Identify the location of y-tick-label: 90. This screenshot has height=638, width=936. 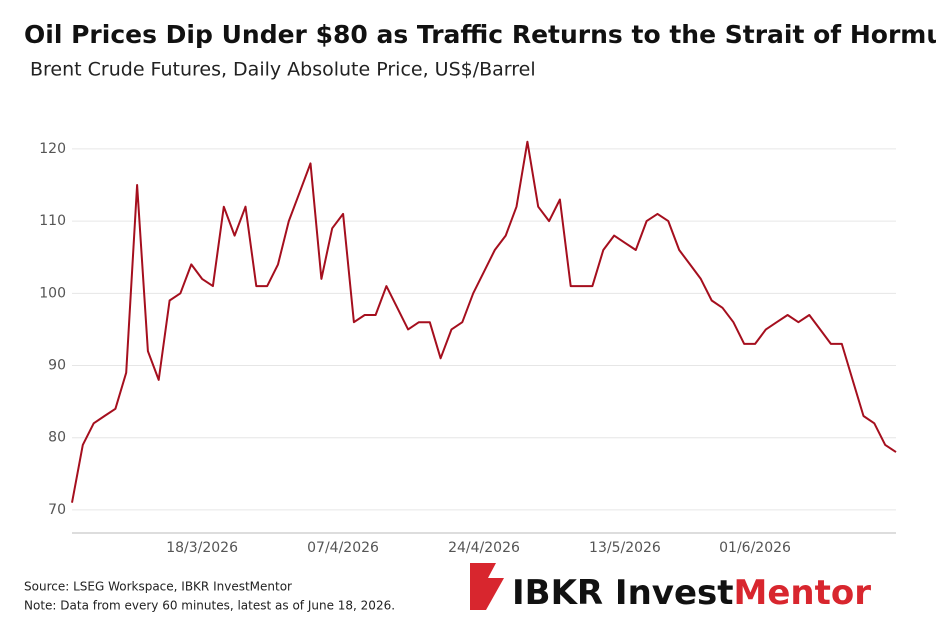
(57, 366).